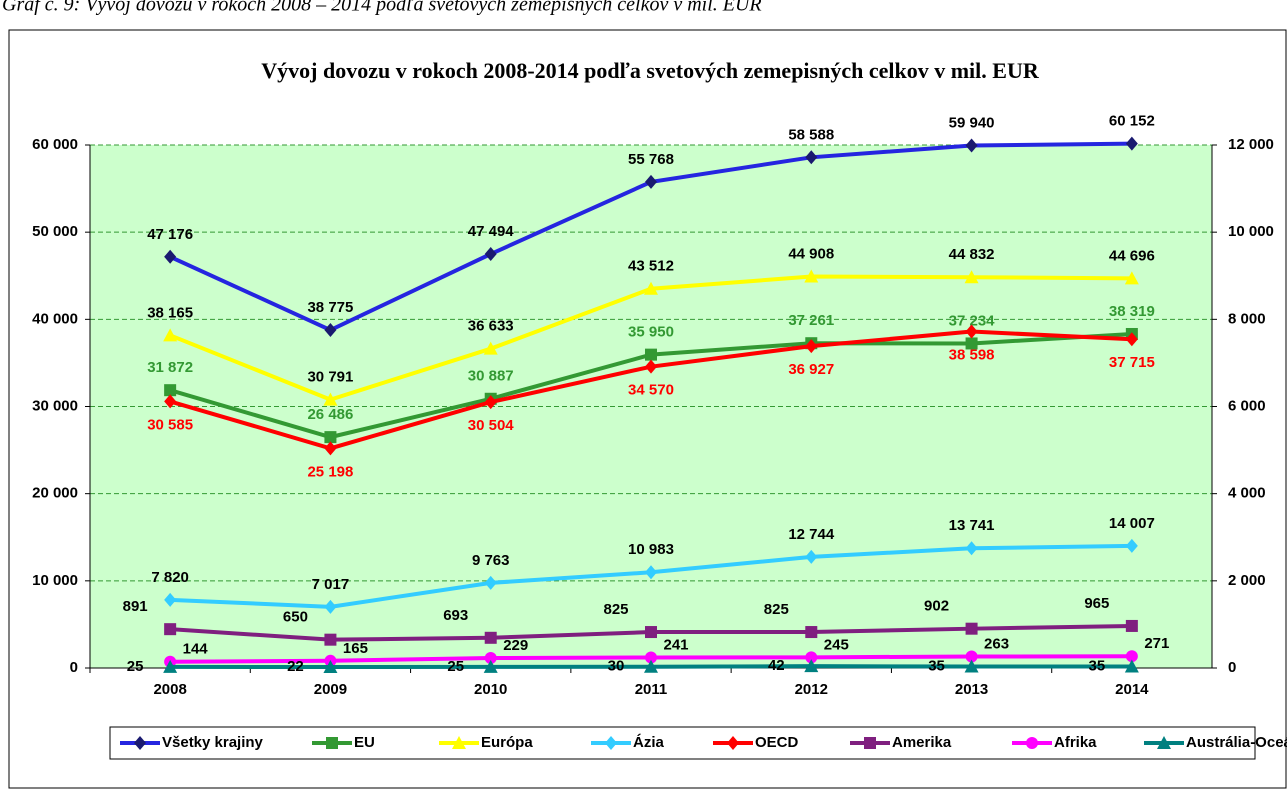  Describe the element at coordinates (330, 689) in the screenshot. I see `x-tick-label: 2009` at that location.